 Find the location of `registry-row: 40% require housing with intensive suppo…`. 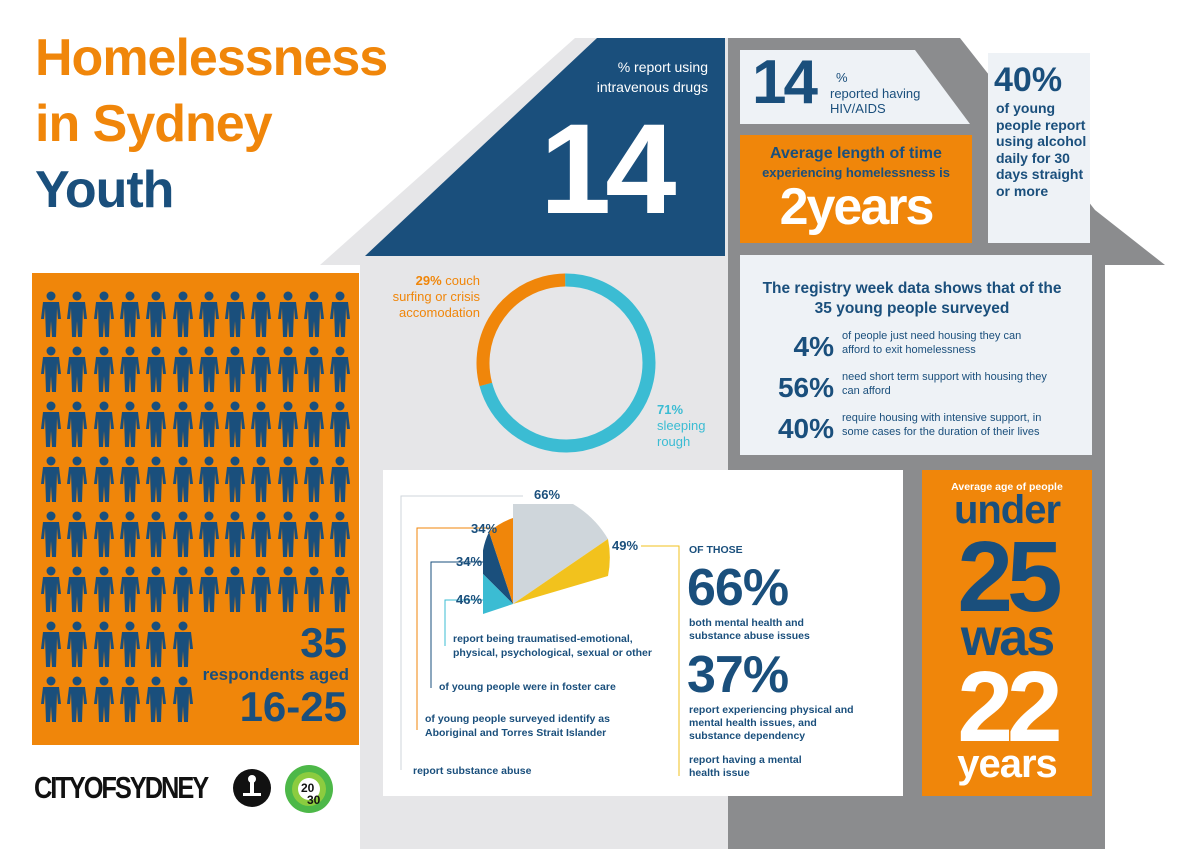

registry-row: 40% require housing with intensive suppo… is located at coordinates (916, 428).